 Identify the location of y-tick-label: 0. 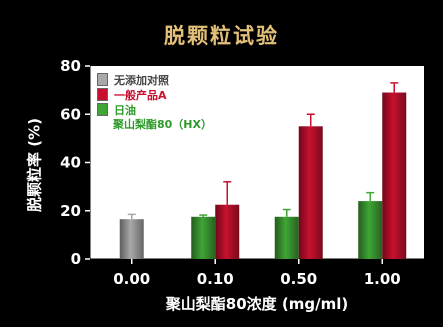
(76, 259).